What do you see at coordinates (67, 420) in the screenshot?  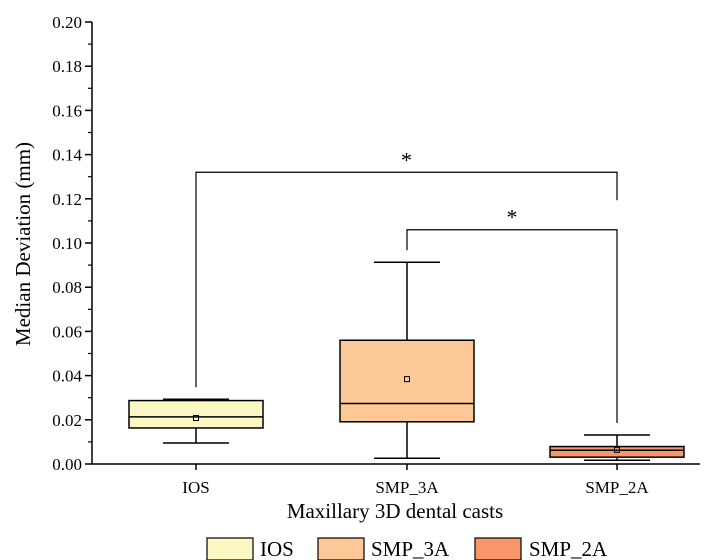 I see `y-tick-label: 0.02` at bounding box center [67, 420].